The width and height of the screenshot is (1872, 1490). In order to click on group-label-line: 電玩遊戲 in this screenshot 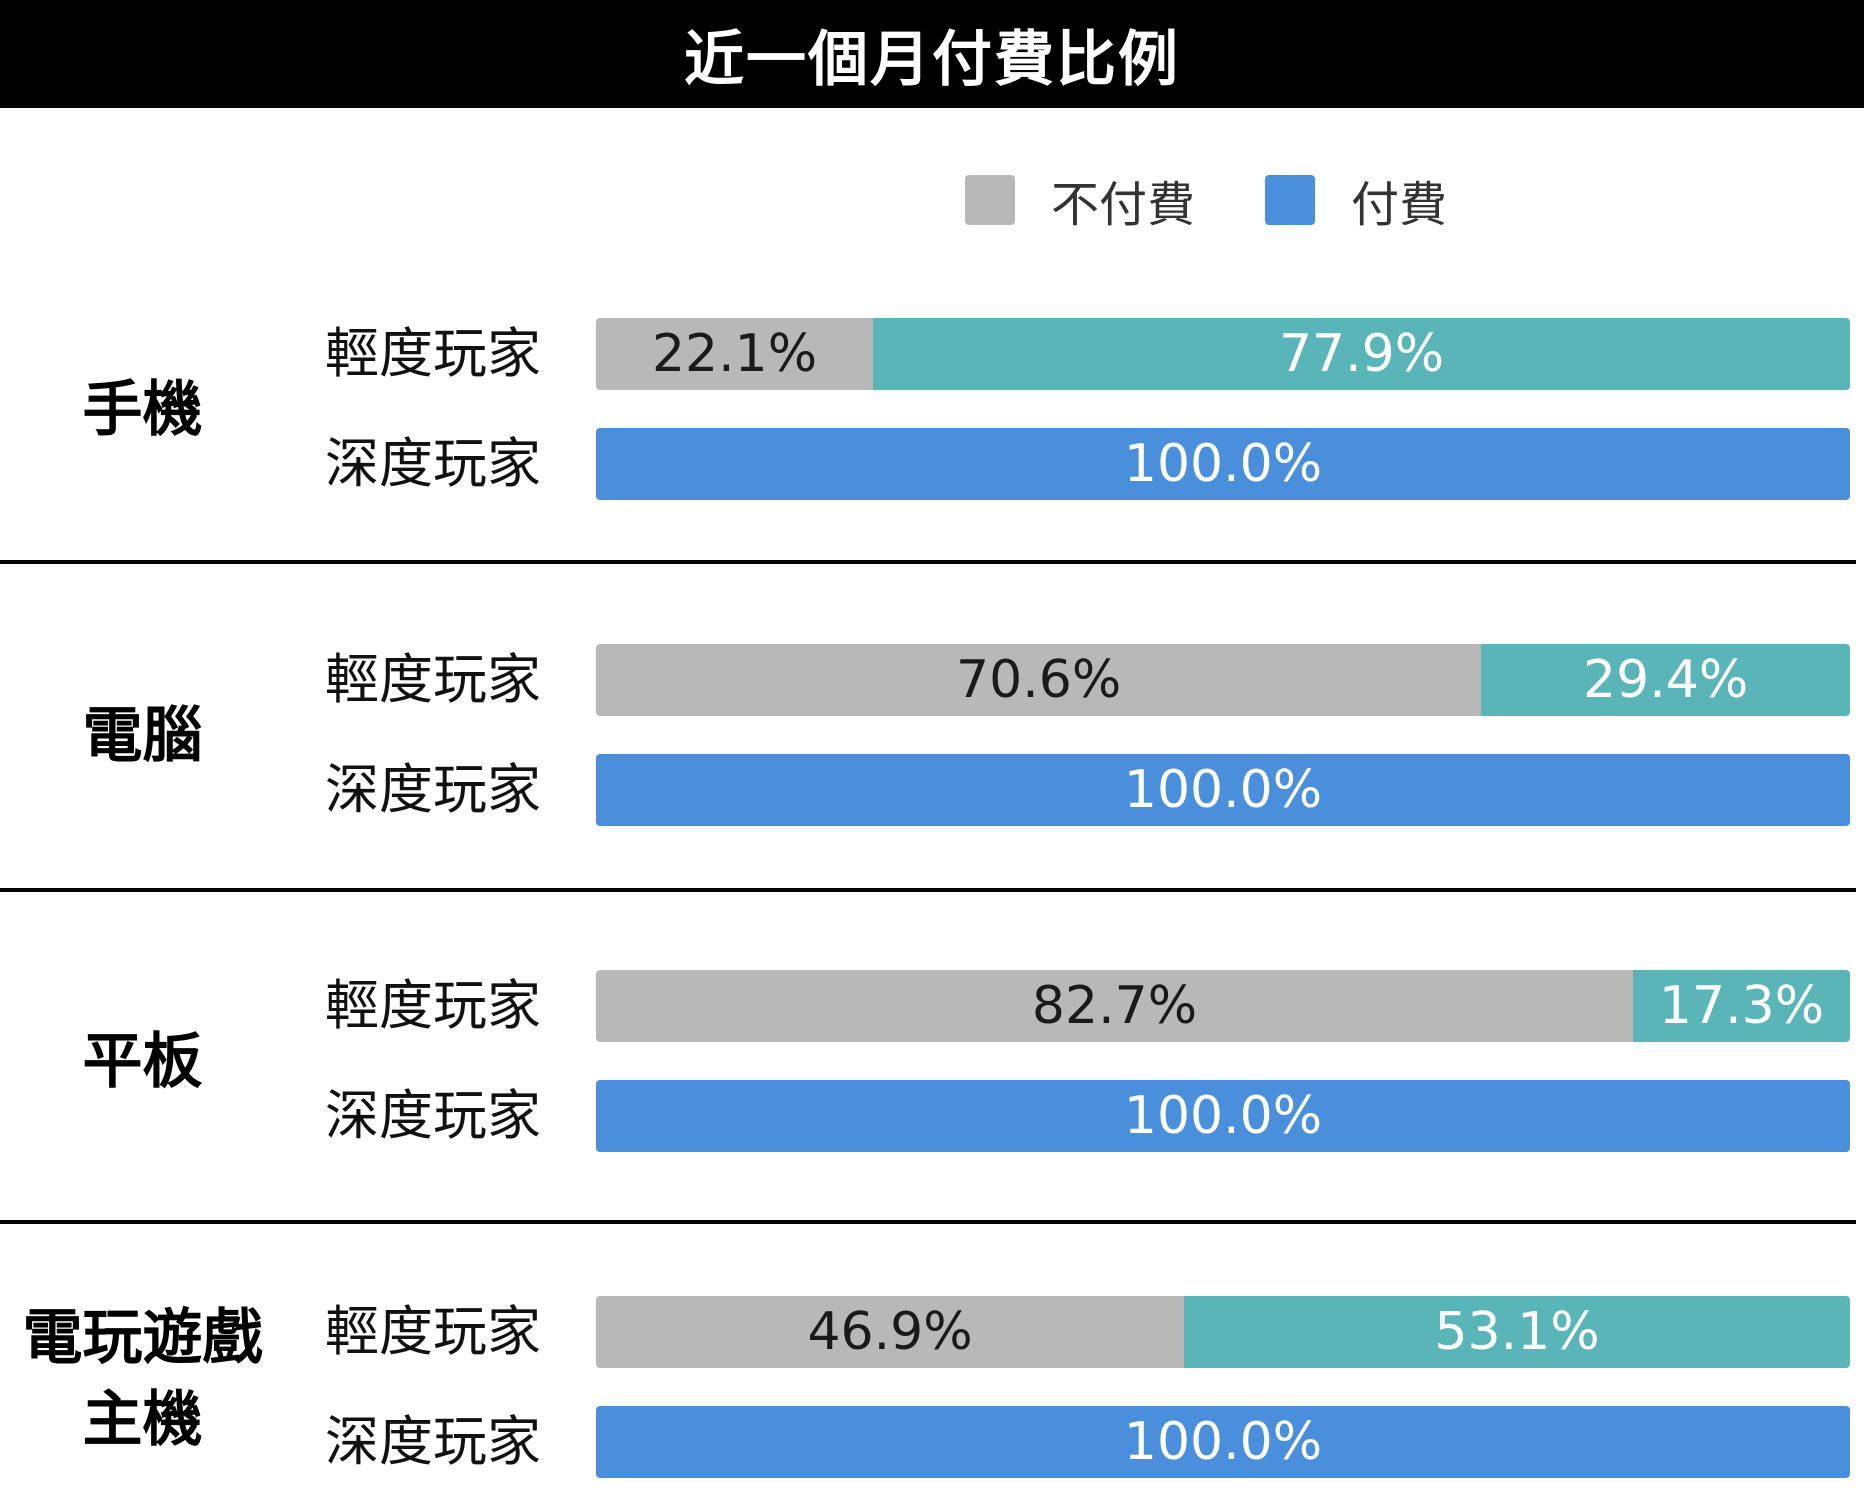, I will do `click(142, 1338)`.